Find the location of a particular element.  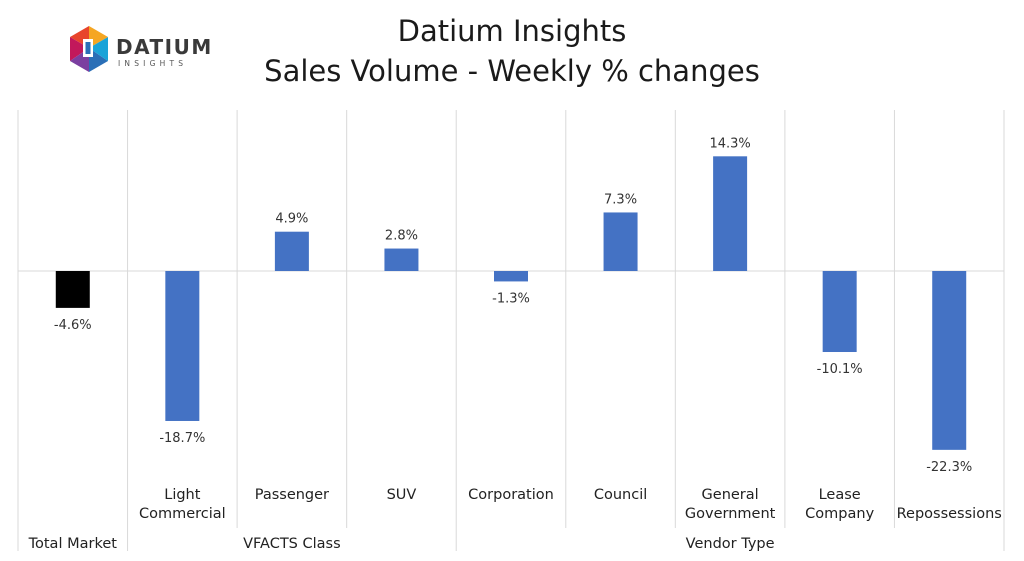

logo-letter-d-inner is located at coordinates (88, 48).